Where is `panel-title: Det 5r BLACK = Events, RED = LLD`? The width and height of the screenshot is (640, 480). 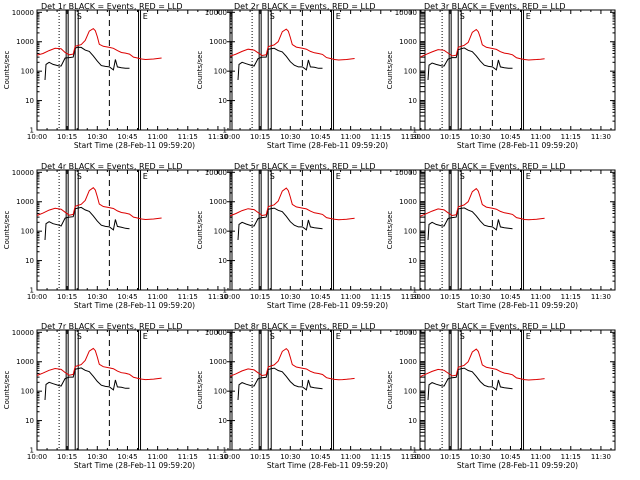
panel-title: Det 5r BLACK = Events, RED = LLD is located at coordinates (305, 166).